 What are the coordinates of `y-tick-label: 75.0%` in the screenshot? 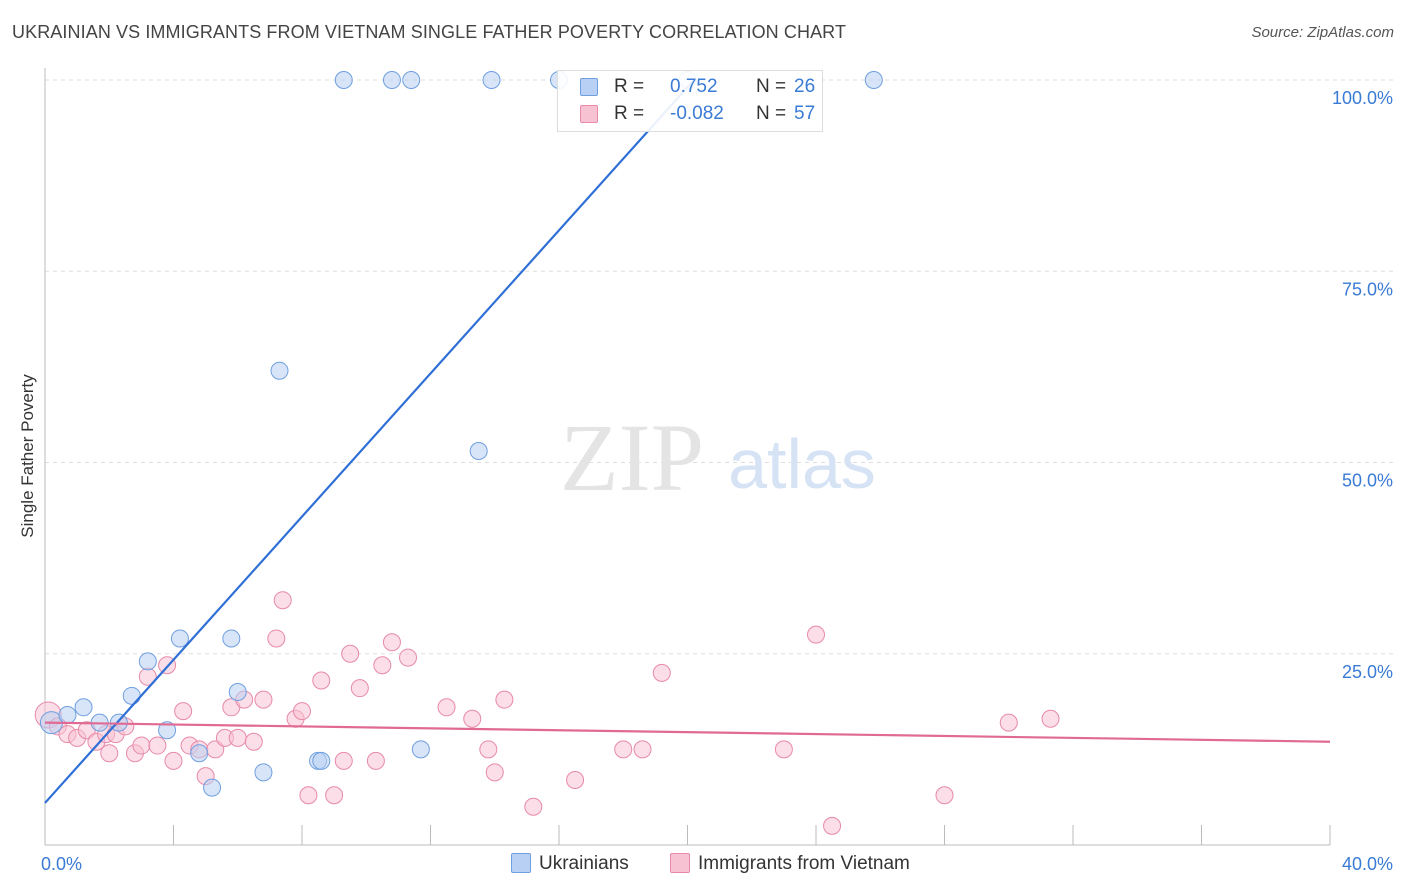 It's located at (1367, 289).